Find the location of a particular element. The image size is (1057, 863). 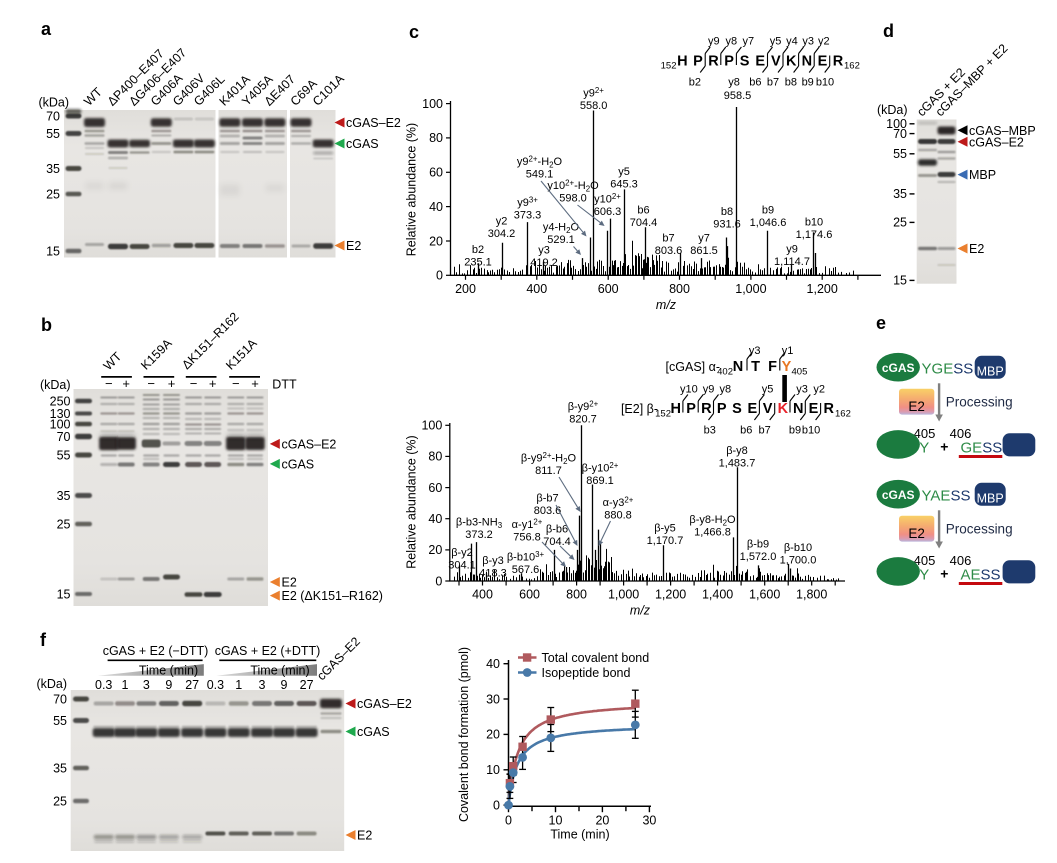

svg-text: N is located at coordinates (807, 62).